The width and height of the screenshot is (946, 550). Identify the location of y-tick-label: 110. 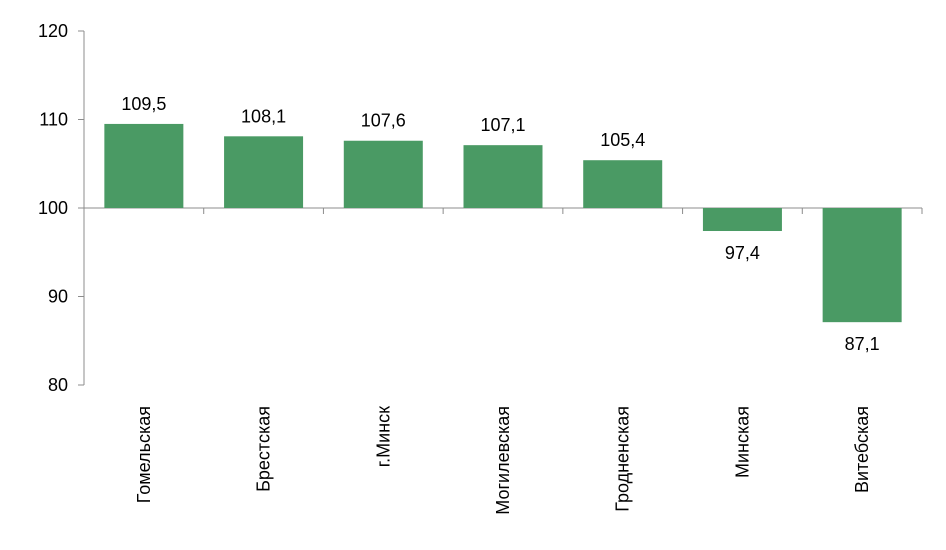
(53, 120).